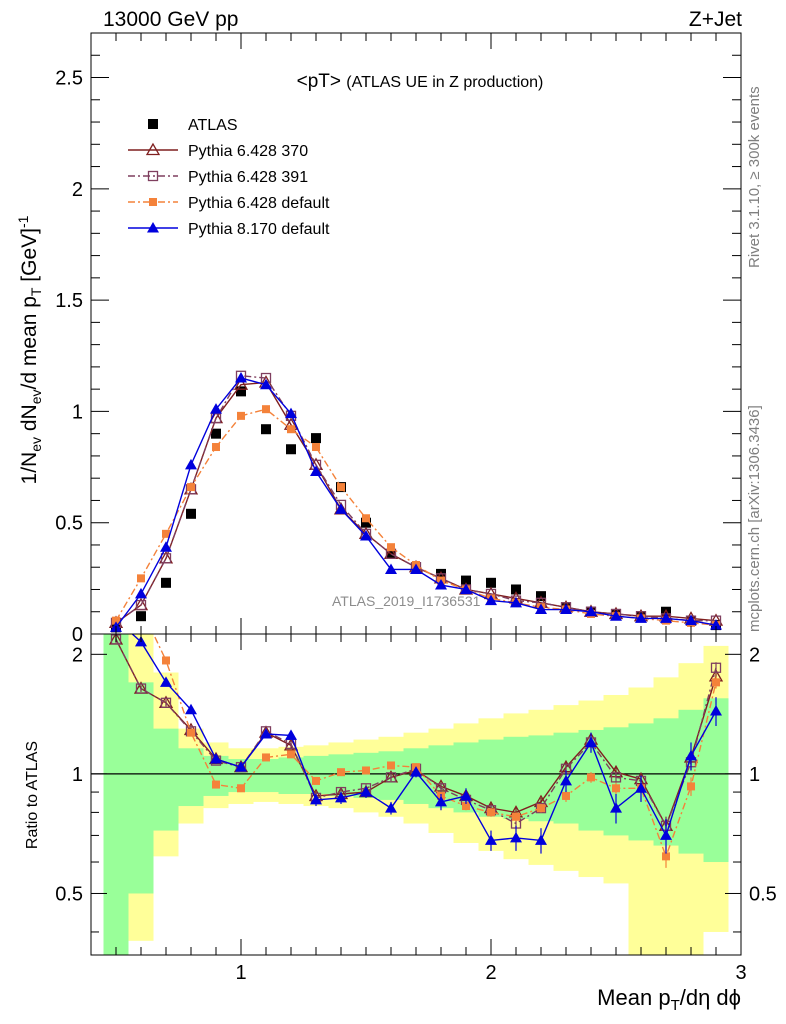  Describe the element at coordinates (69, 79) in the screenshot. I see `main-y-tick-label: 2.5` at that location.